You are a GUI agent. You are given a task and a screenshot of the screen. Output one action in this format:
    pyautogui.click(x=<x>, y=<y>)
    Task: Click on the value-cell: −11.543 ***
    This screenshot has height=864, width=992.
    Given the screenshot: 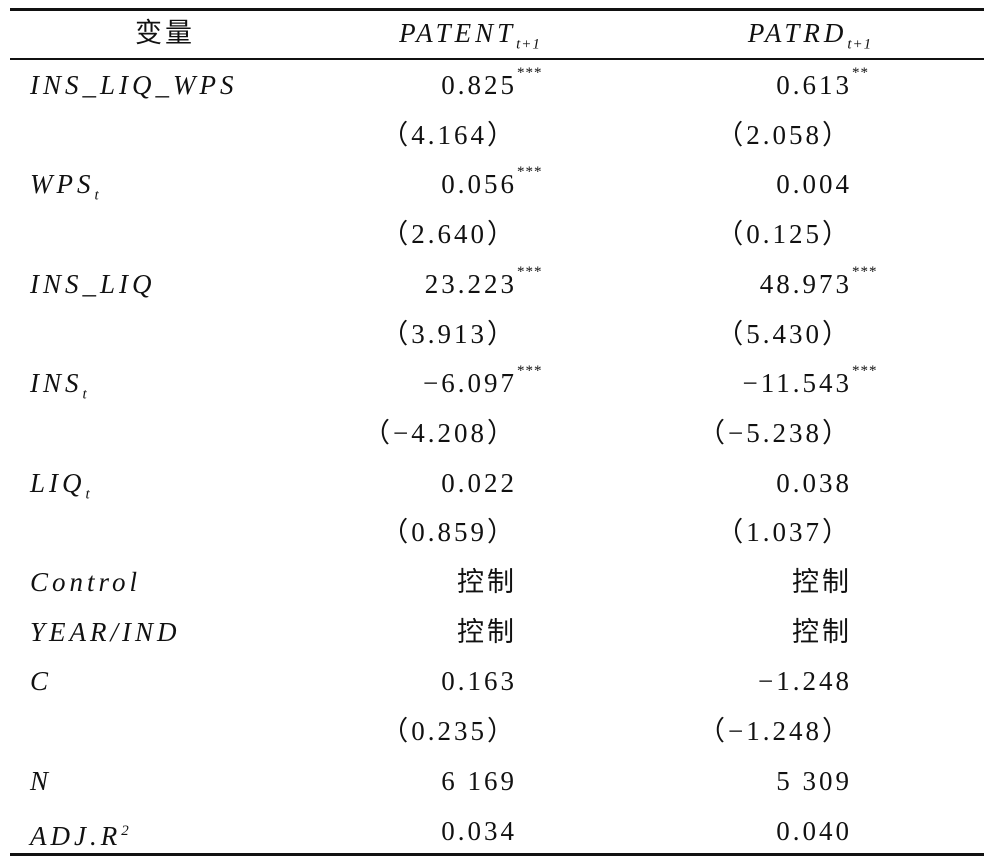 What is the action you would take?
    pyautogui.click(x=809, y=383)
    